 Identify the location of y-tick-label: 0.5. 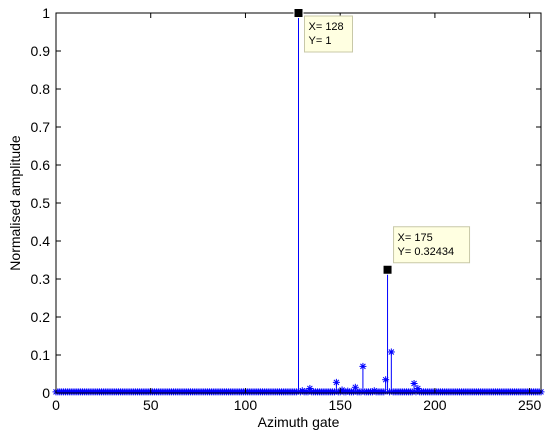
(41, 203).